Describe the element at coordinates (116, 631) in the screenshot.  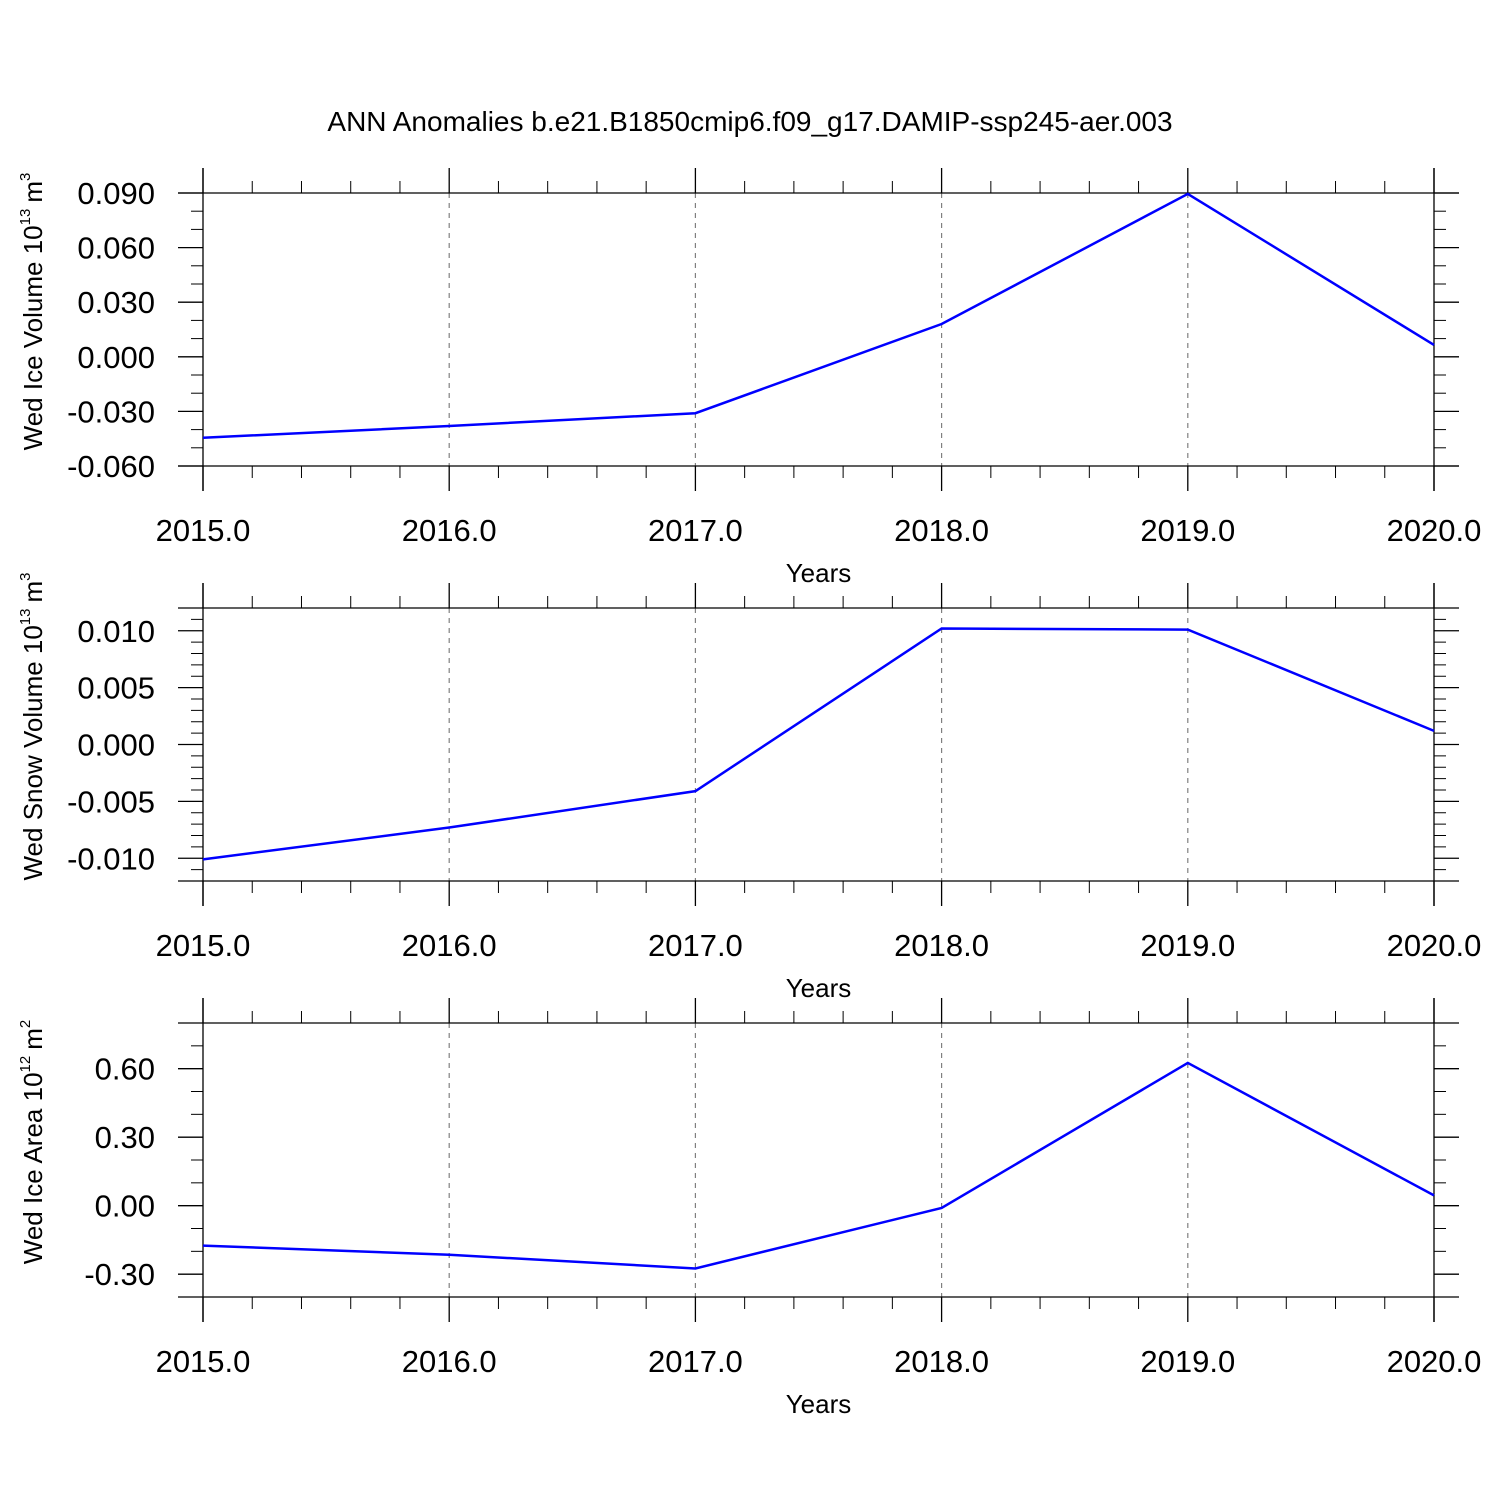
I see `y-tick-label: 0.010` at that location.